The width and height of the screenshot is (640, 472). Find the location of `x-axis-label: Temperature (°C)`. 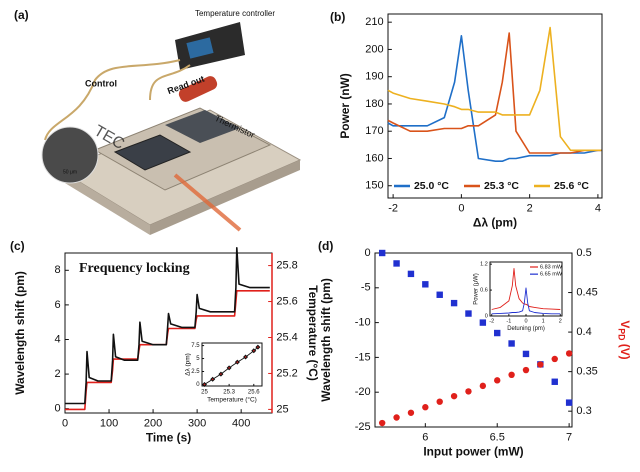

x-axis-label: Temperature (°C) is located at coordinates (232, 400).